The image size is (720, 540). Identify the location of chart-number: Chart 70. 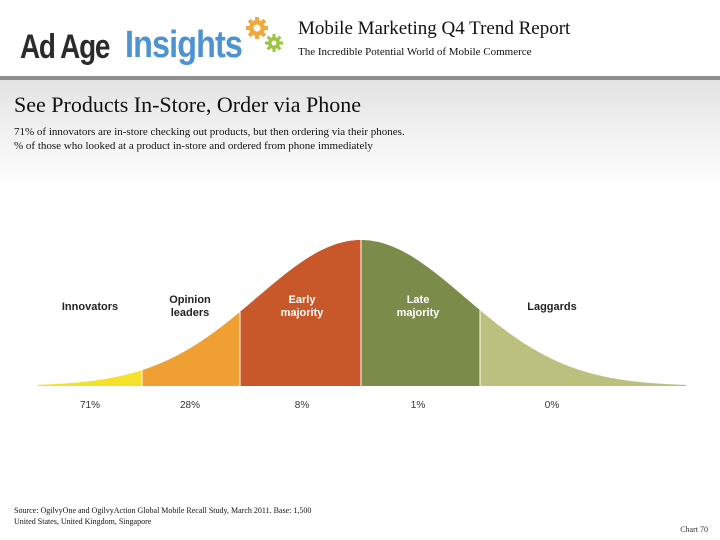
(694, 529).